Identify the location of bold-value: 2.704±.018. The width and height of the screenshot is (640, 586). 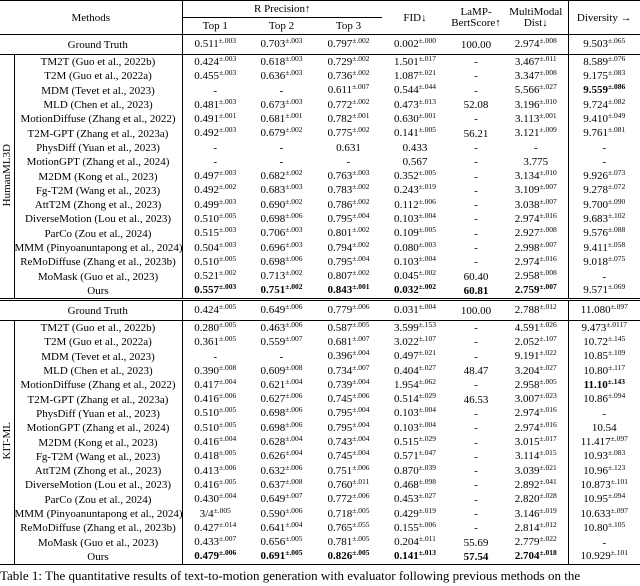
(536, 556).